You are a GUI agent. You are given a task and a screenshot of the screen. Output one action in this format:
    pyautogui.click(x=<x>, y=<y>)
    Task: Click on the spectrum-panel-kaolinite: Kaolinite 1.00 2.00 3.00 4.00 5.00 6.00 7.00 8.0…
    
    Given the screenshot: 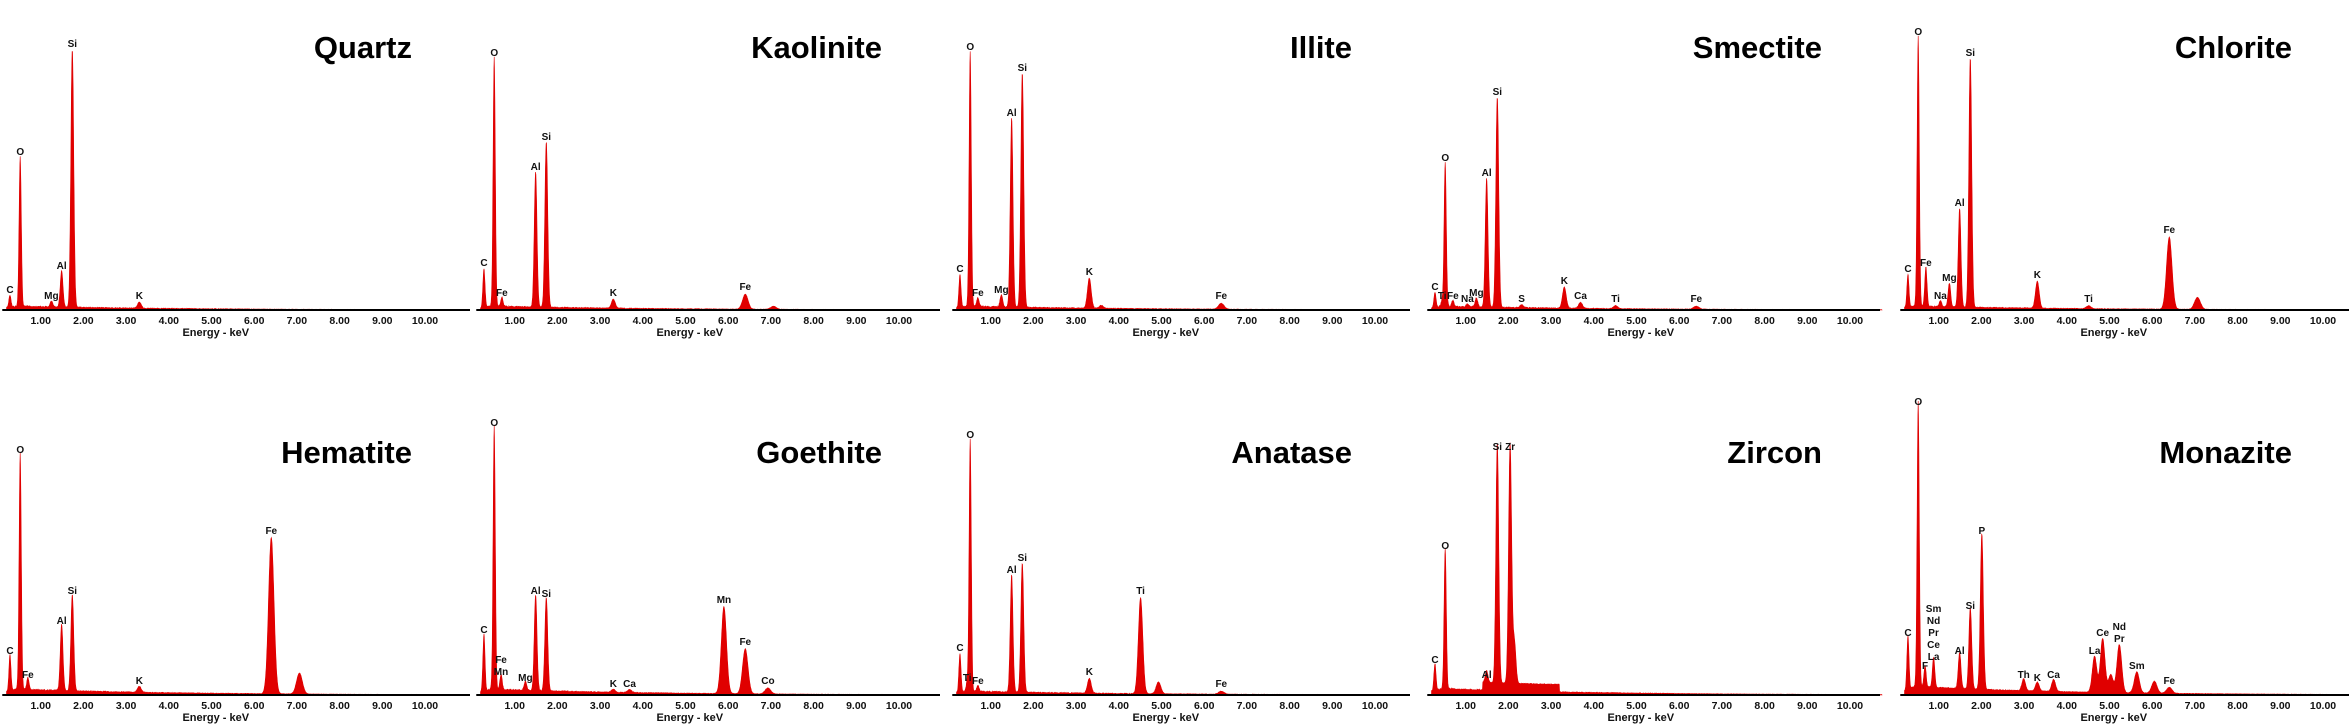 What is the action you would take?
    pyautogui.click(x=705, y=181)
    